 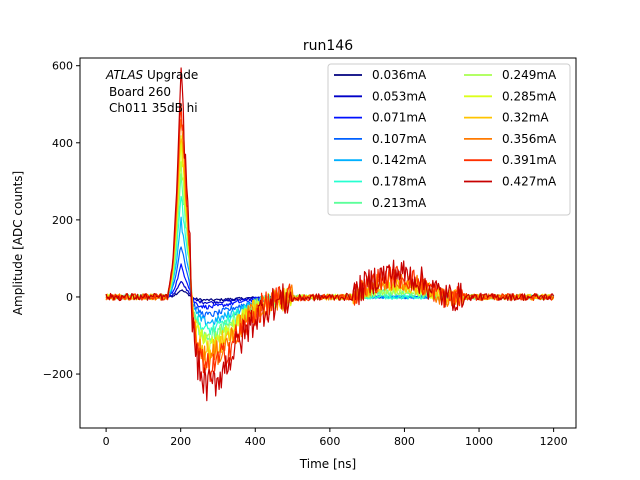 What do you see at coordinates (399, 182) in the screenshot?
I see `legend-label: 0.178mA` at bounding box center [399, 182].